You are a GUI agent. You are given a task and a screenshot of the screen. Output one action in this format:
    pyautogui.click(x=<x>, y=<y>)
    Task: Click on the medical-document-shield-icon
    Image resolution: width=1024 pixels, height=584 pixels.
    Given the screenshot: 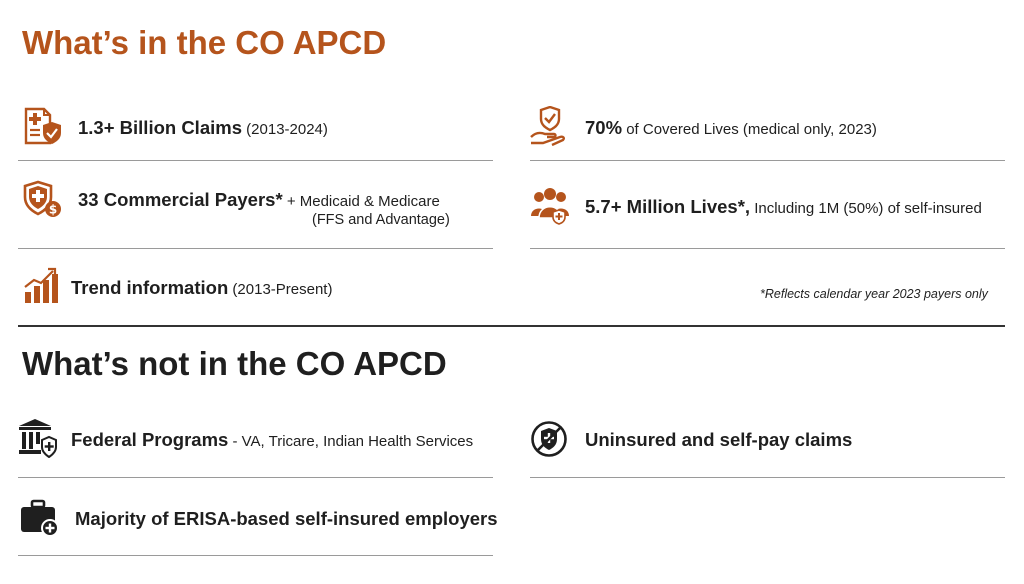 What is the action you would take?
    pyautogui.click(x=42, y=126)
    